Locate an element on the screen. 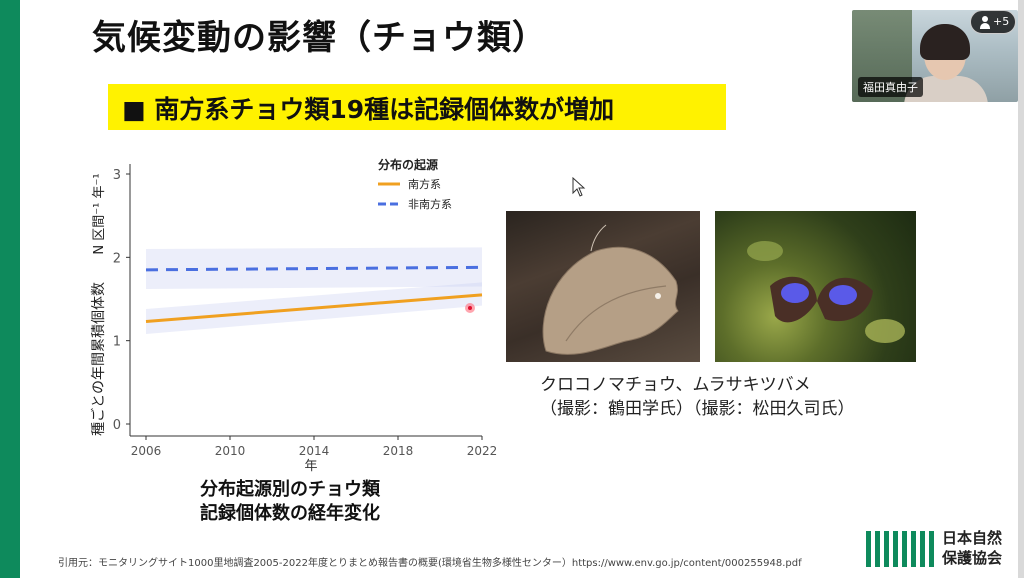 Image resolution: width=1024 pixels, height=578 pixels. logo-line1: 日本自然 is located at coordinates (972, 538).